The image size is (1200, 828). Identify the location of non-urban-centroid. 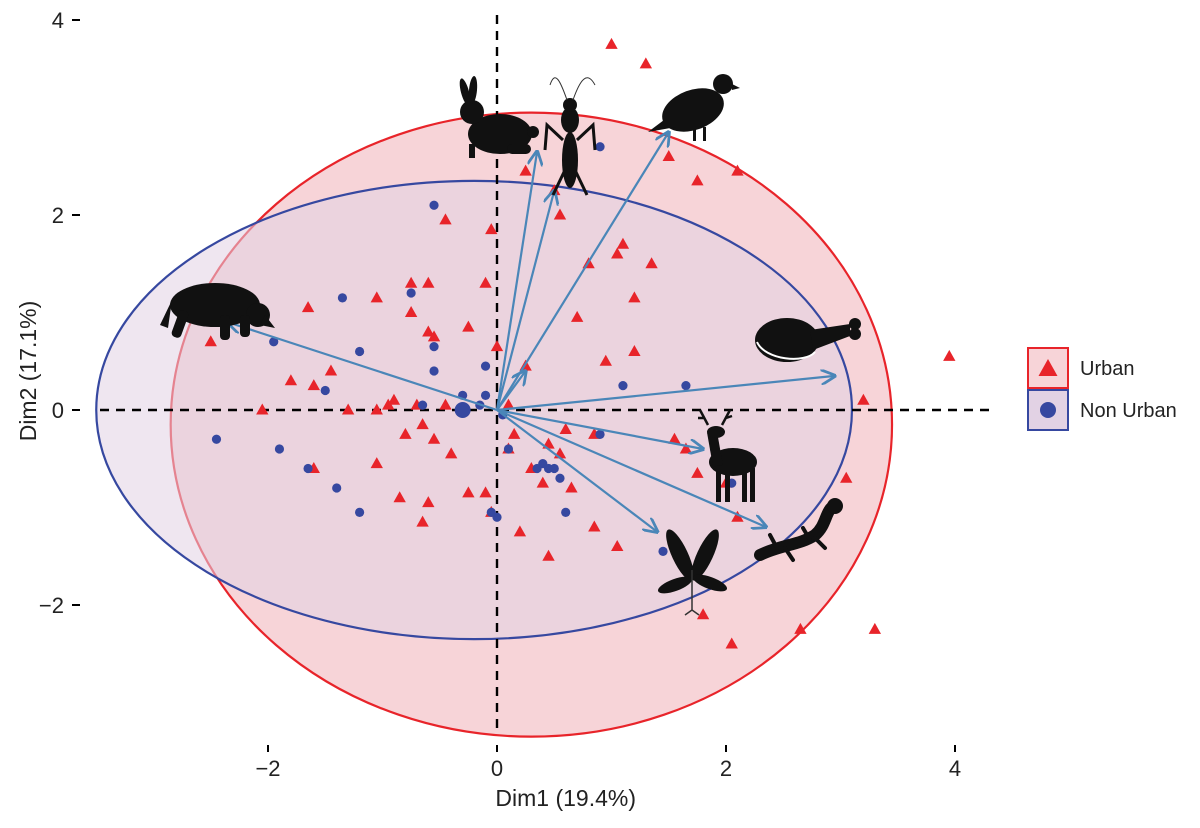
(462, 410).